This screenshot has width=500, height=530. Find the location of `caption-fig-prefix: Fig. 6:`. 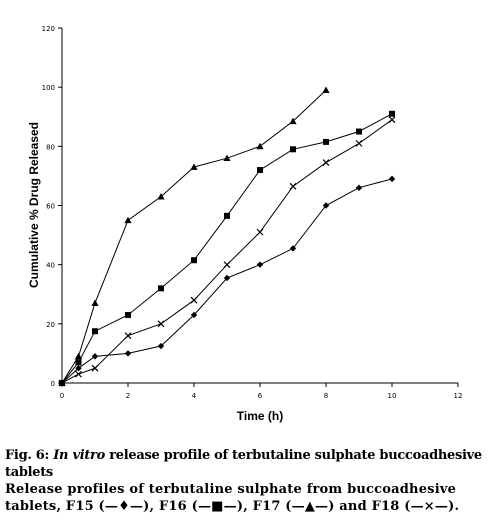

caption-fig-prefix: Fig. 6: is located at coordinates (29, 455).